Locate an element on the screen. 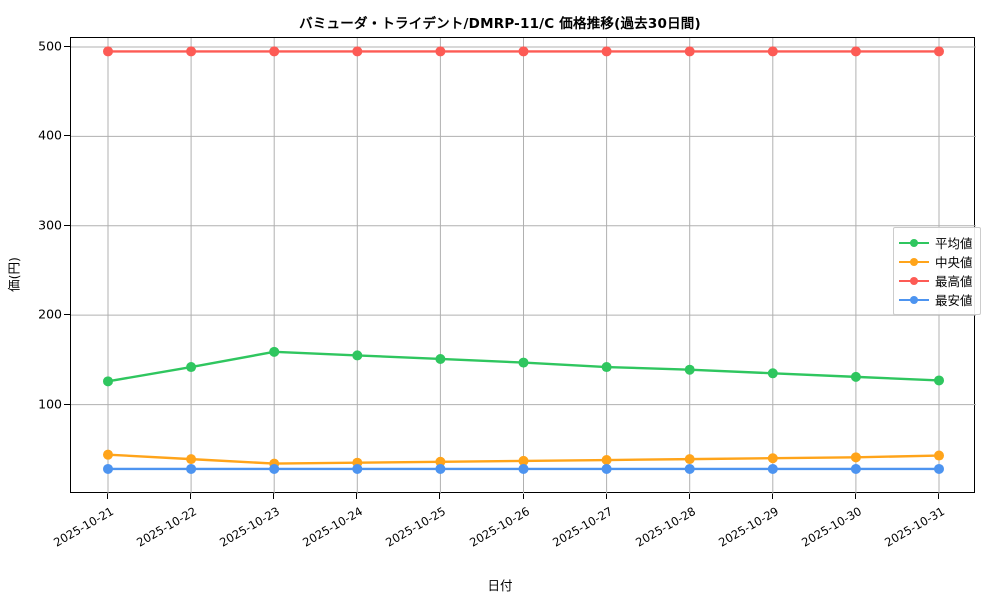  x-tick-label: 2025-10-29 is located at coordinates (748, 527).